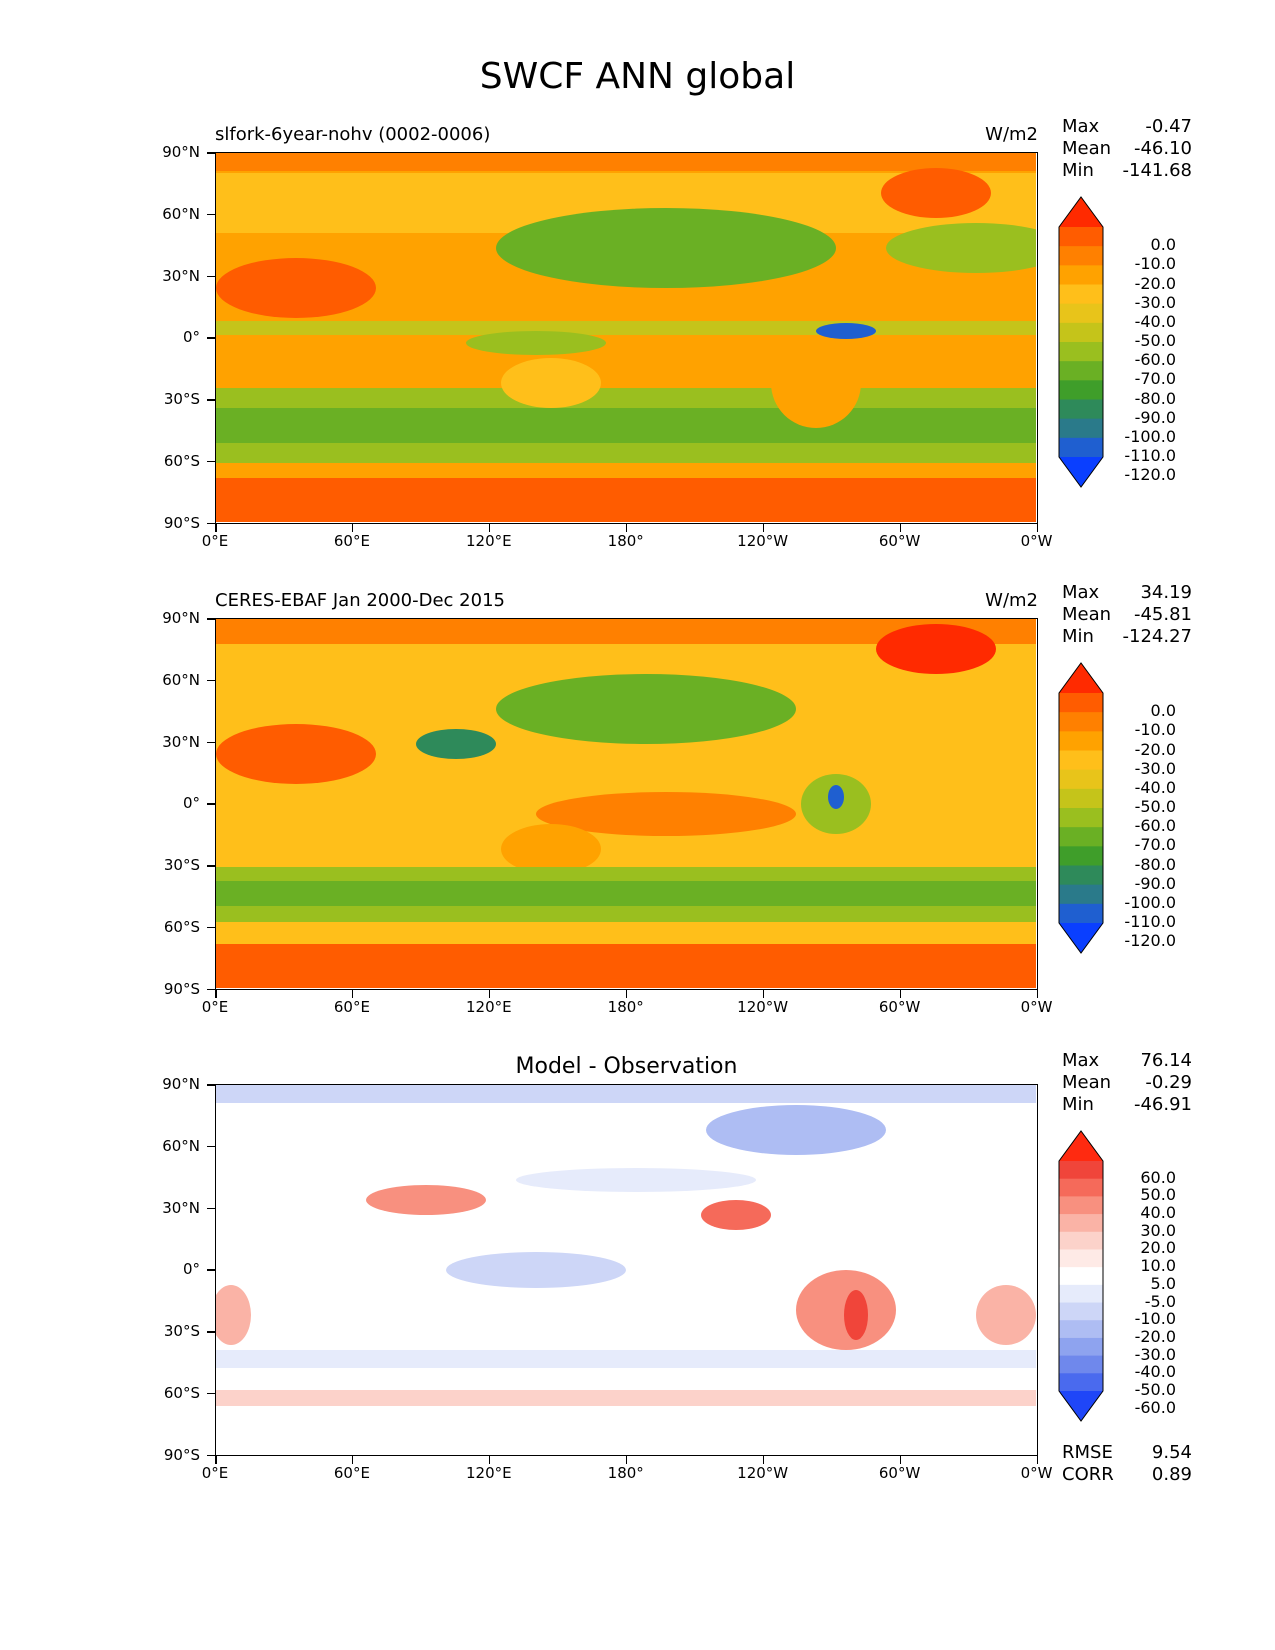 Image resolution: width=1275 pixels, height=1650 pixels. I want to click on colorbar-label: -120.0, so click(1150, 941).